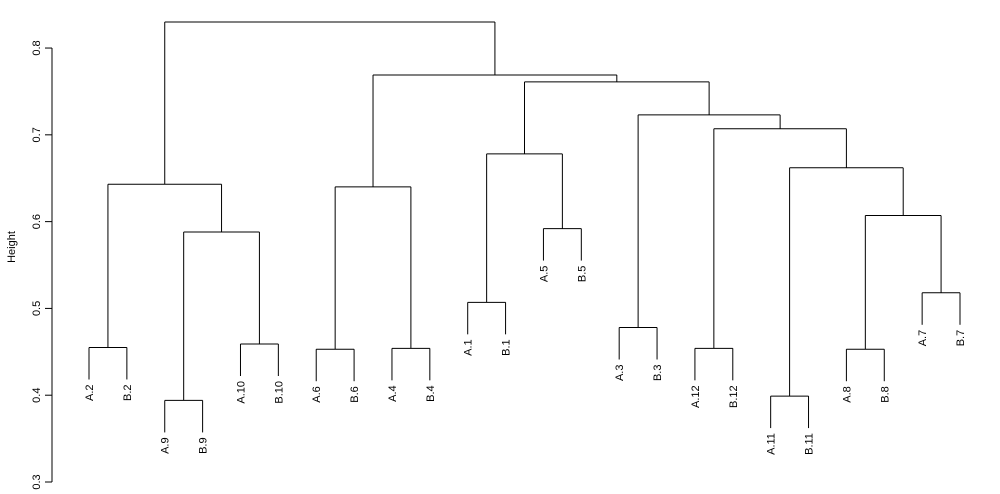 This screenshot has height=494, width=1000. What do you see at coordinates (923, 338) in the screenshot?
I see `leaf-label: A.7` at bounding box center [923, 338].